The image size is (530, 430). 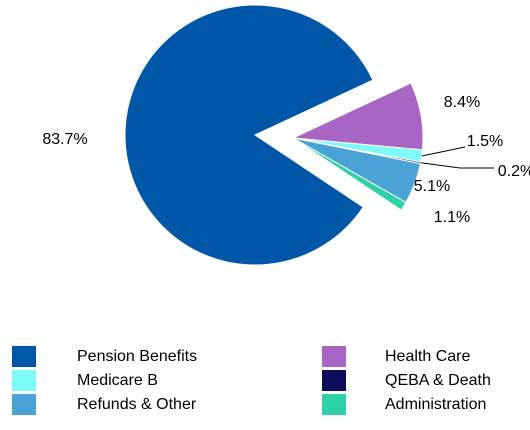 I want to click on data-label: 83.7%, so click(x=64, y=139).